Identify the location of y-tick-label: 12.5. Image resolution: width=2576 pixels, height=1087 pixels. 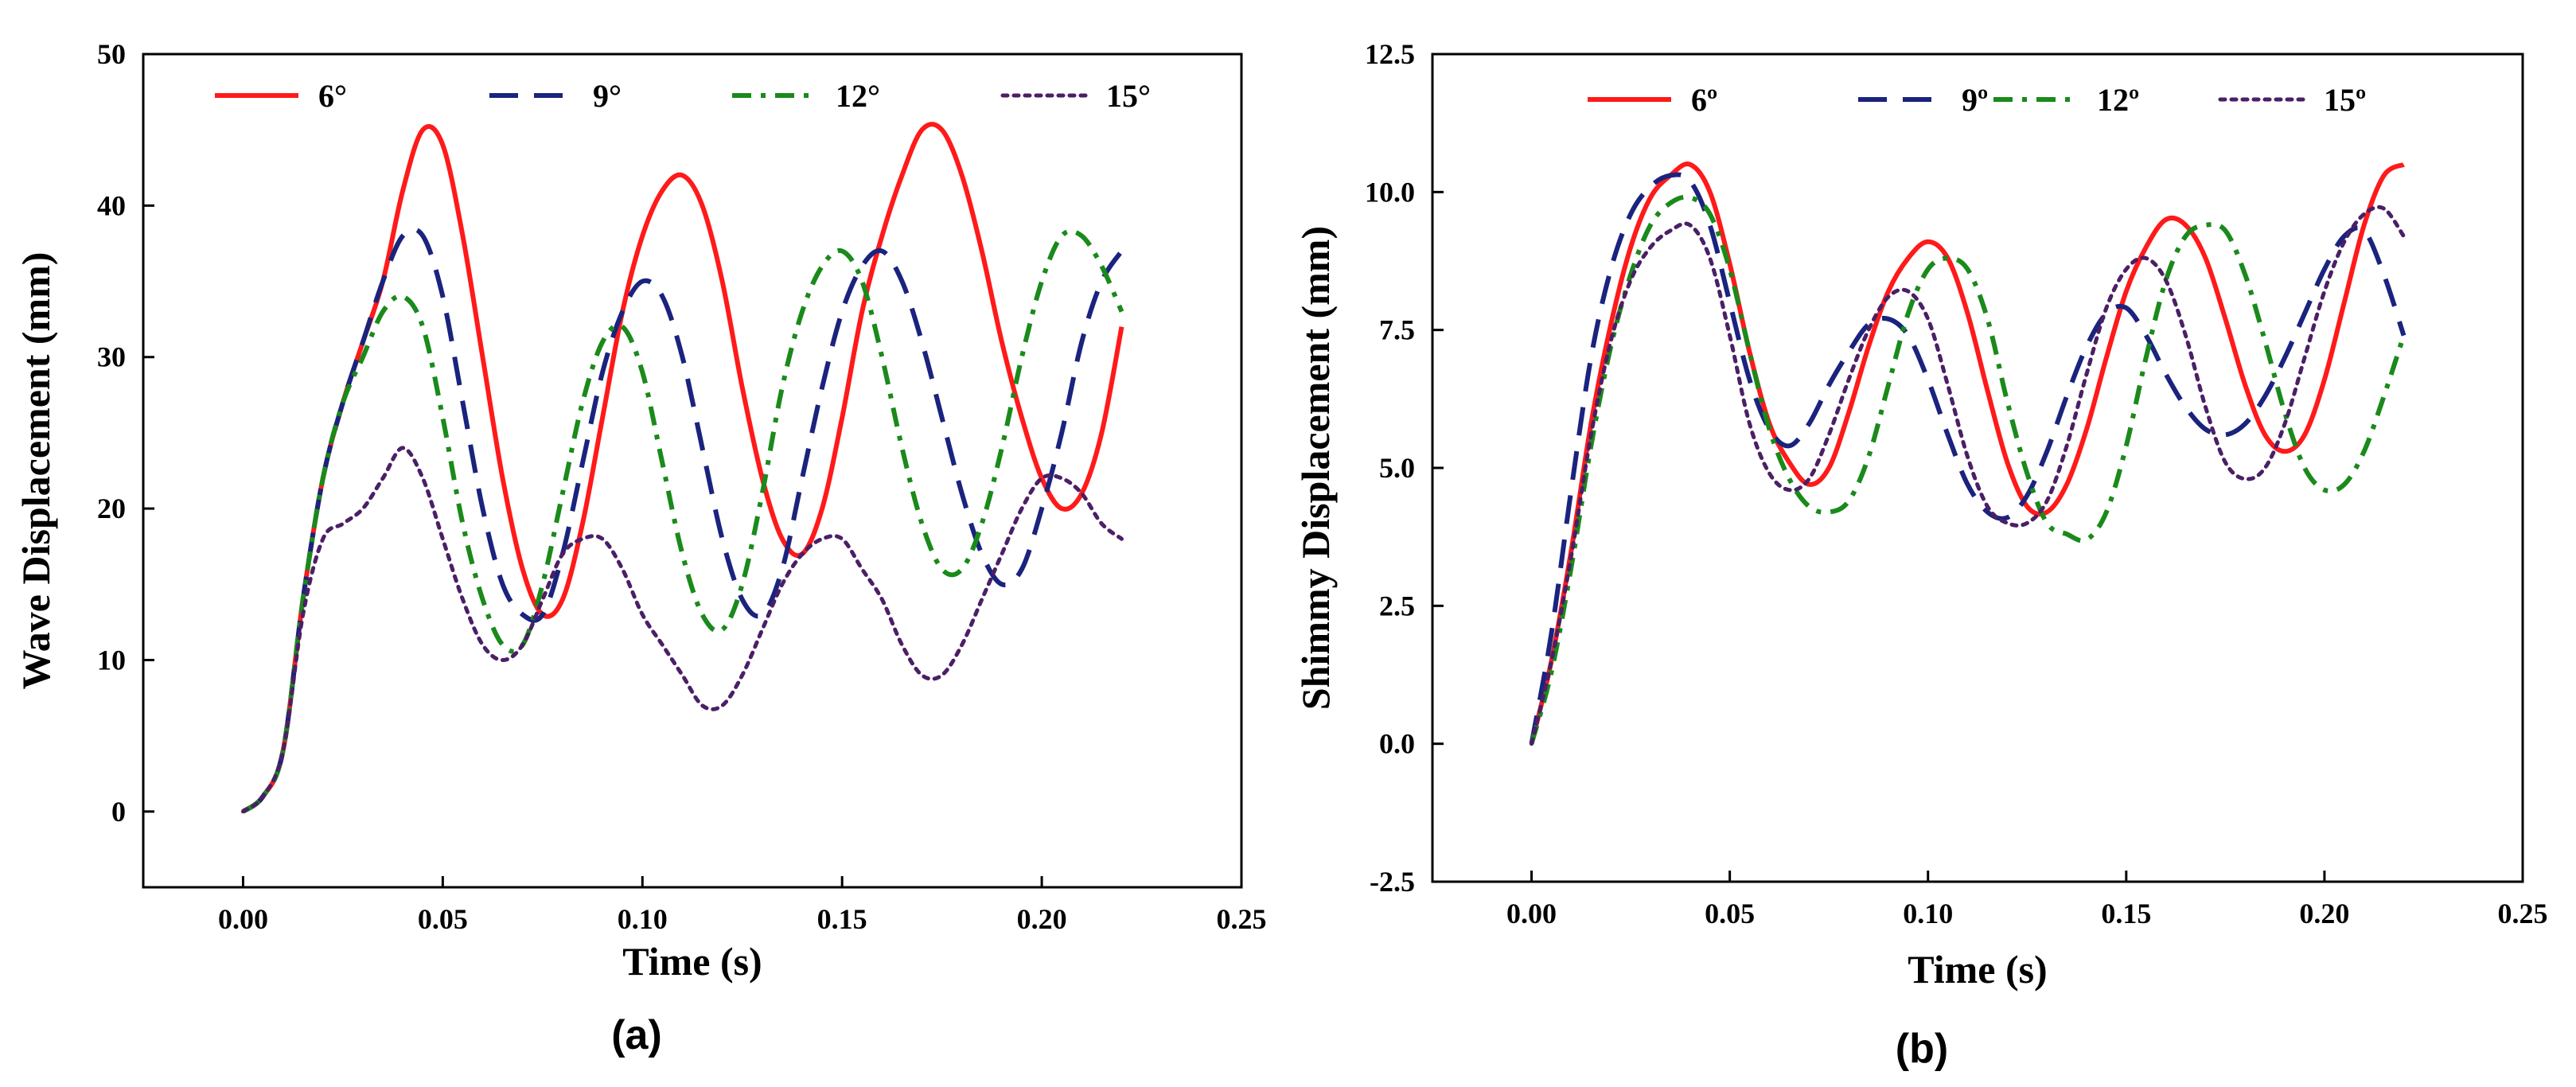
(1390, 54).